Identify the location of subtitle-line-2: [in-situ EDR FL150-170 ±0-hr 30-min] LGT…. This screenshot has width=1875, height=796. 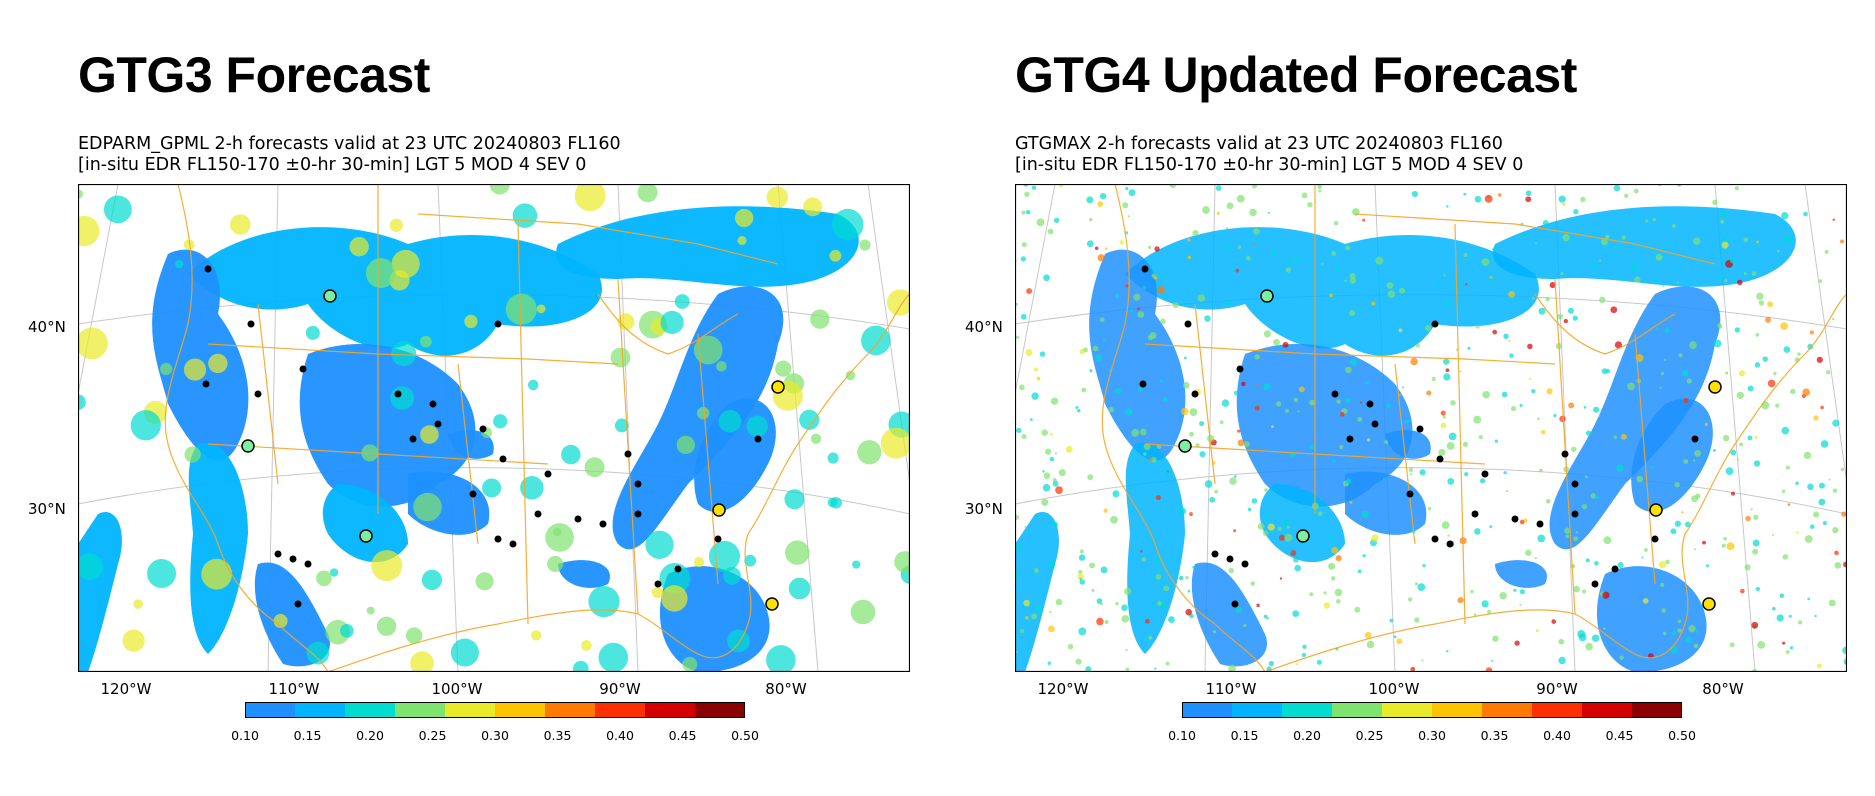
(1269, 165).